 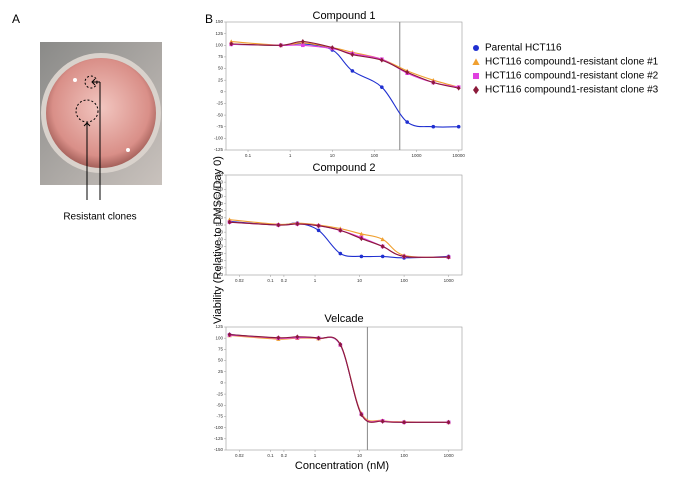 I want to click on y-tick-label: 150, so click(x=219, y=21).